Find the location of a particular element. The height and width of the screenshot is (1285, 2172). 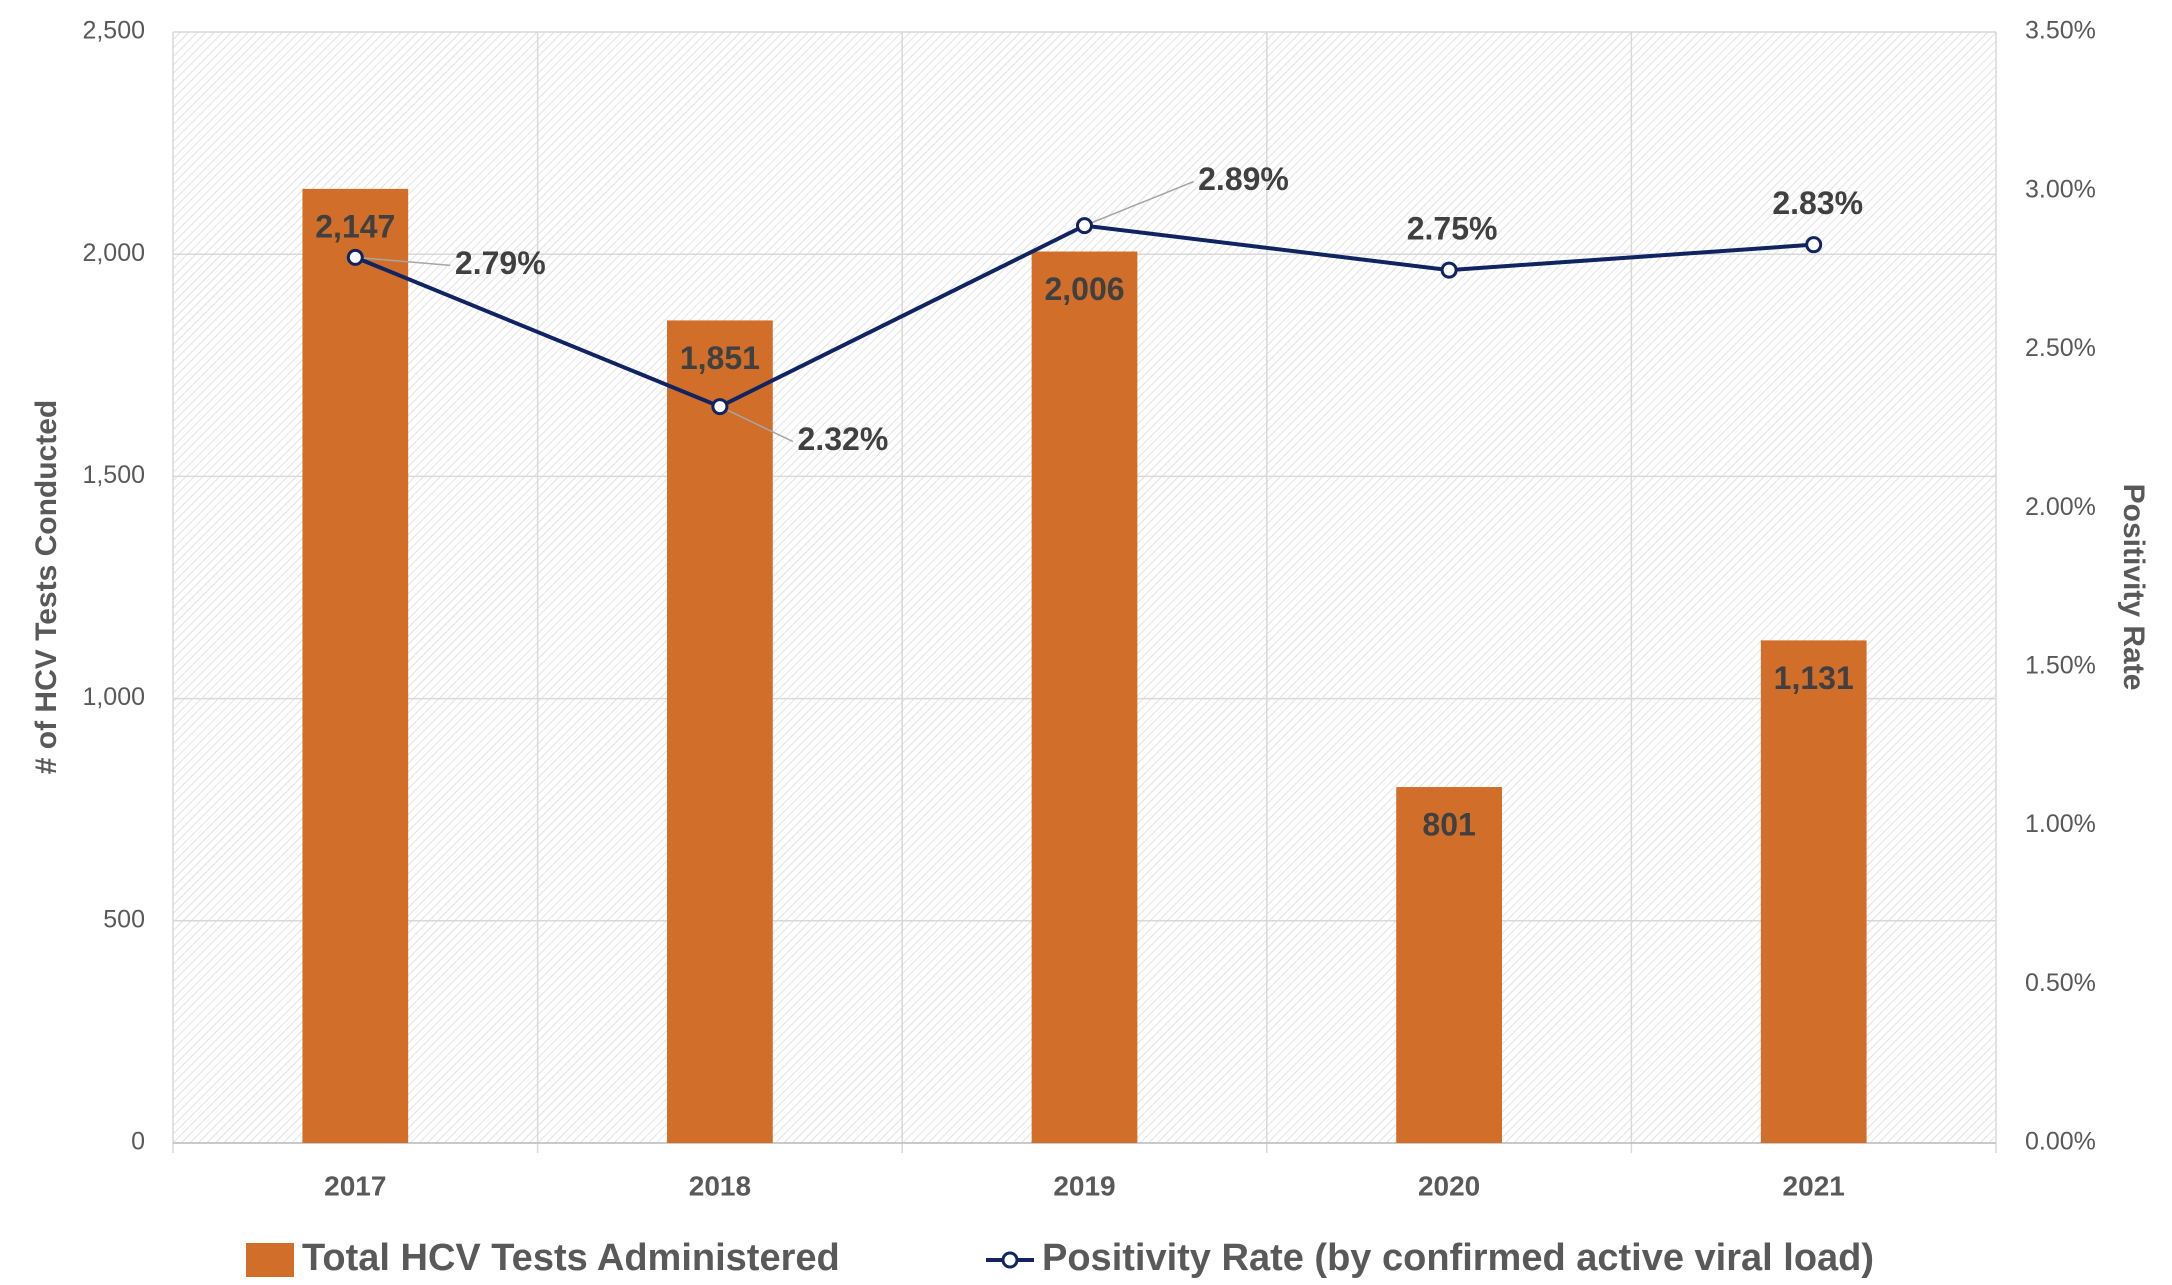

y2-tick-label: 1.00% is located at coordinates (2060, 824).